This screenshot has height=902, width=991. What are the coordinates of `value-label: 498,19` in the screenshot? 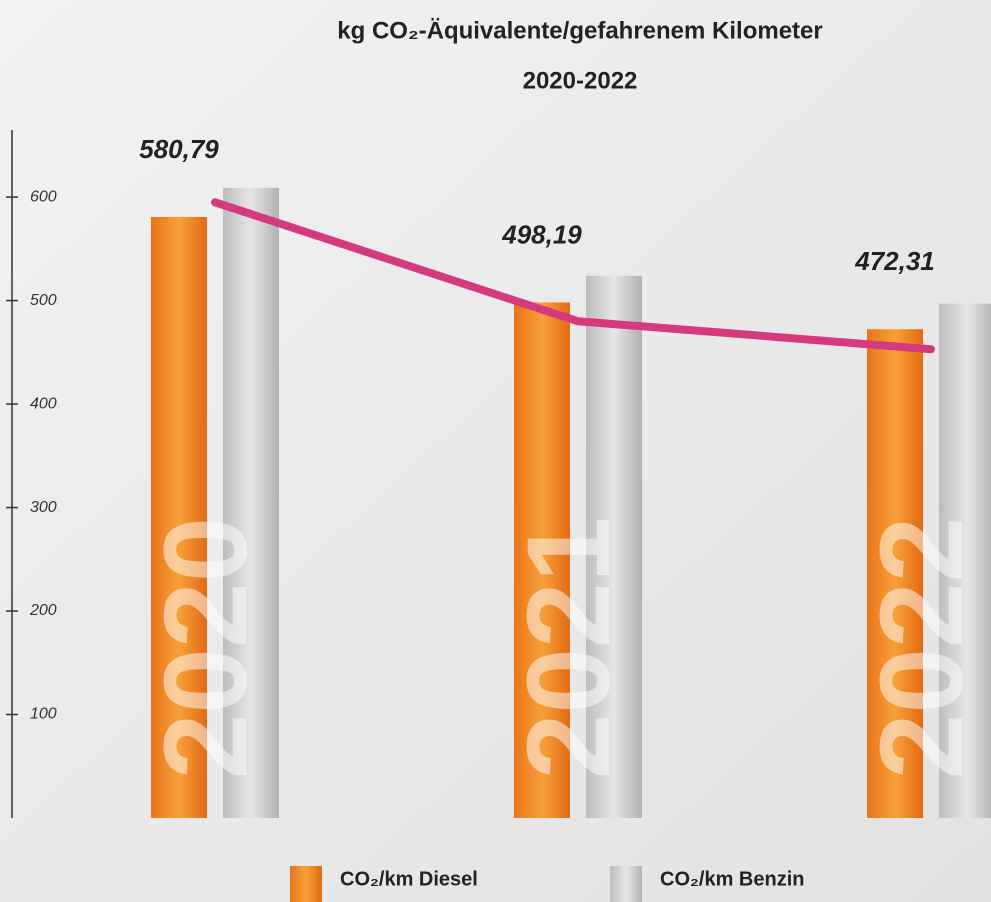 It's located at (541, 234).